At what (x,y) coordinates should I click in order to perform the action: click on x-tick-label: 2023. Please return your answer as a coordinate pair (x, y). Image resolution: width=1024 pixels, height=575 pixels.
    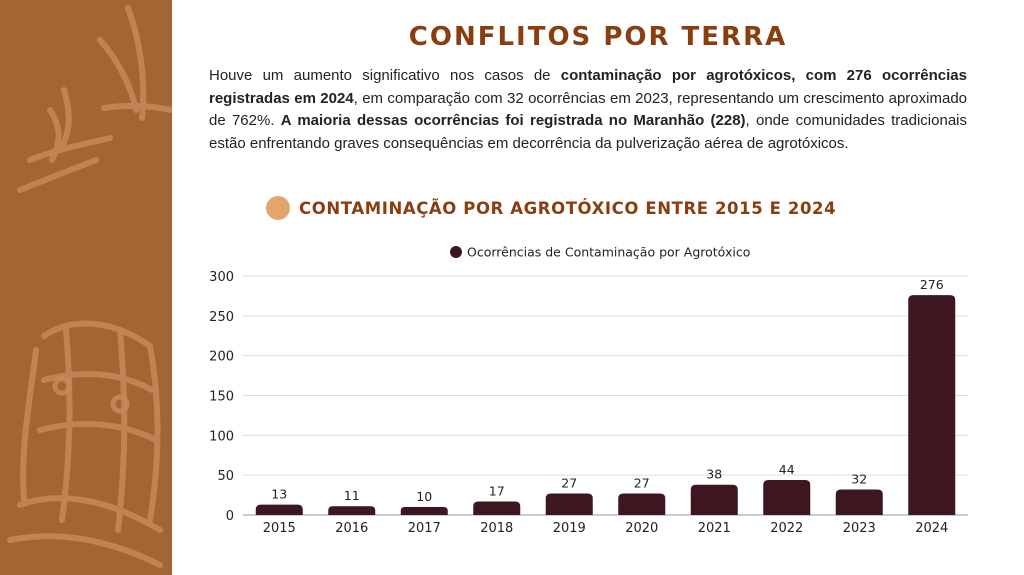
    Looking at the image, I should click on (859, 528).